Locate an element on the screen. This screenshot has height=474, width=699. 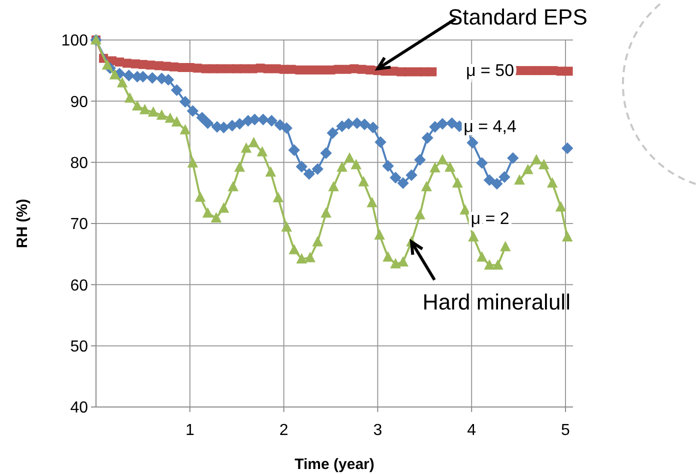
y-axis-title: RH (%) is located at coordinates (22, 223).